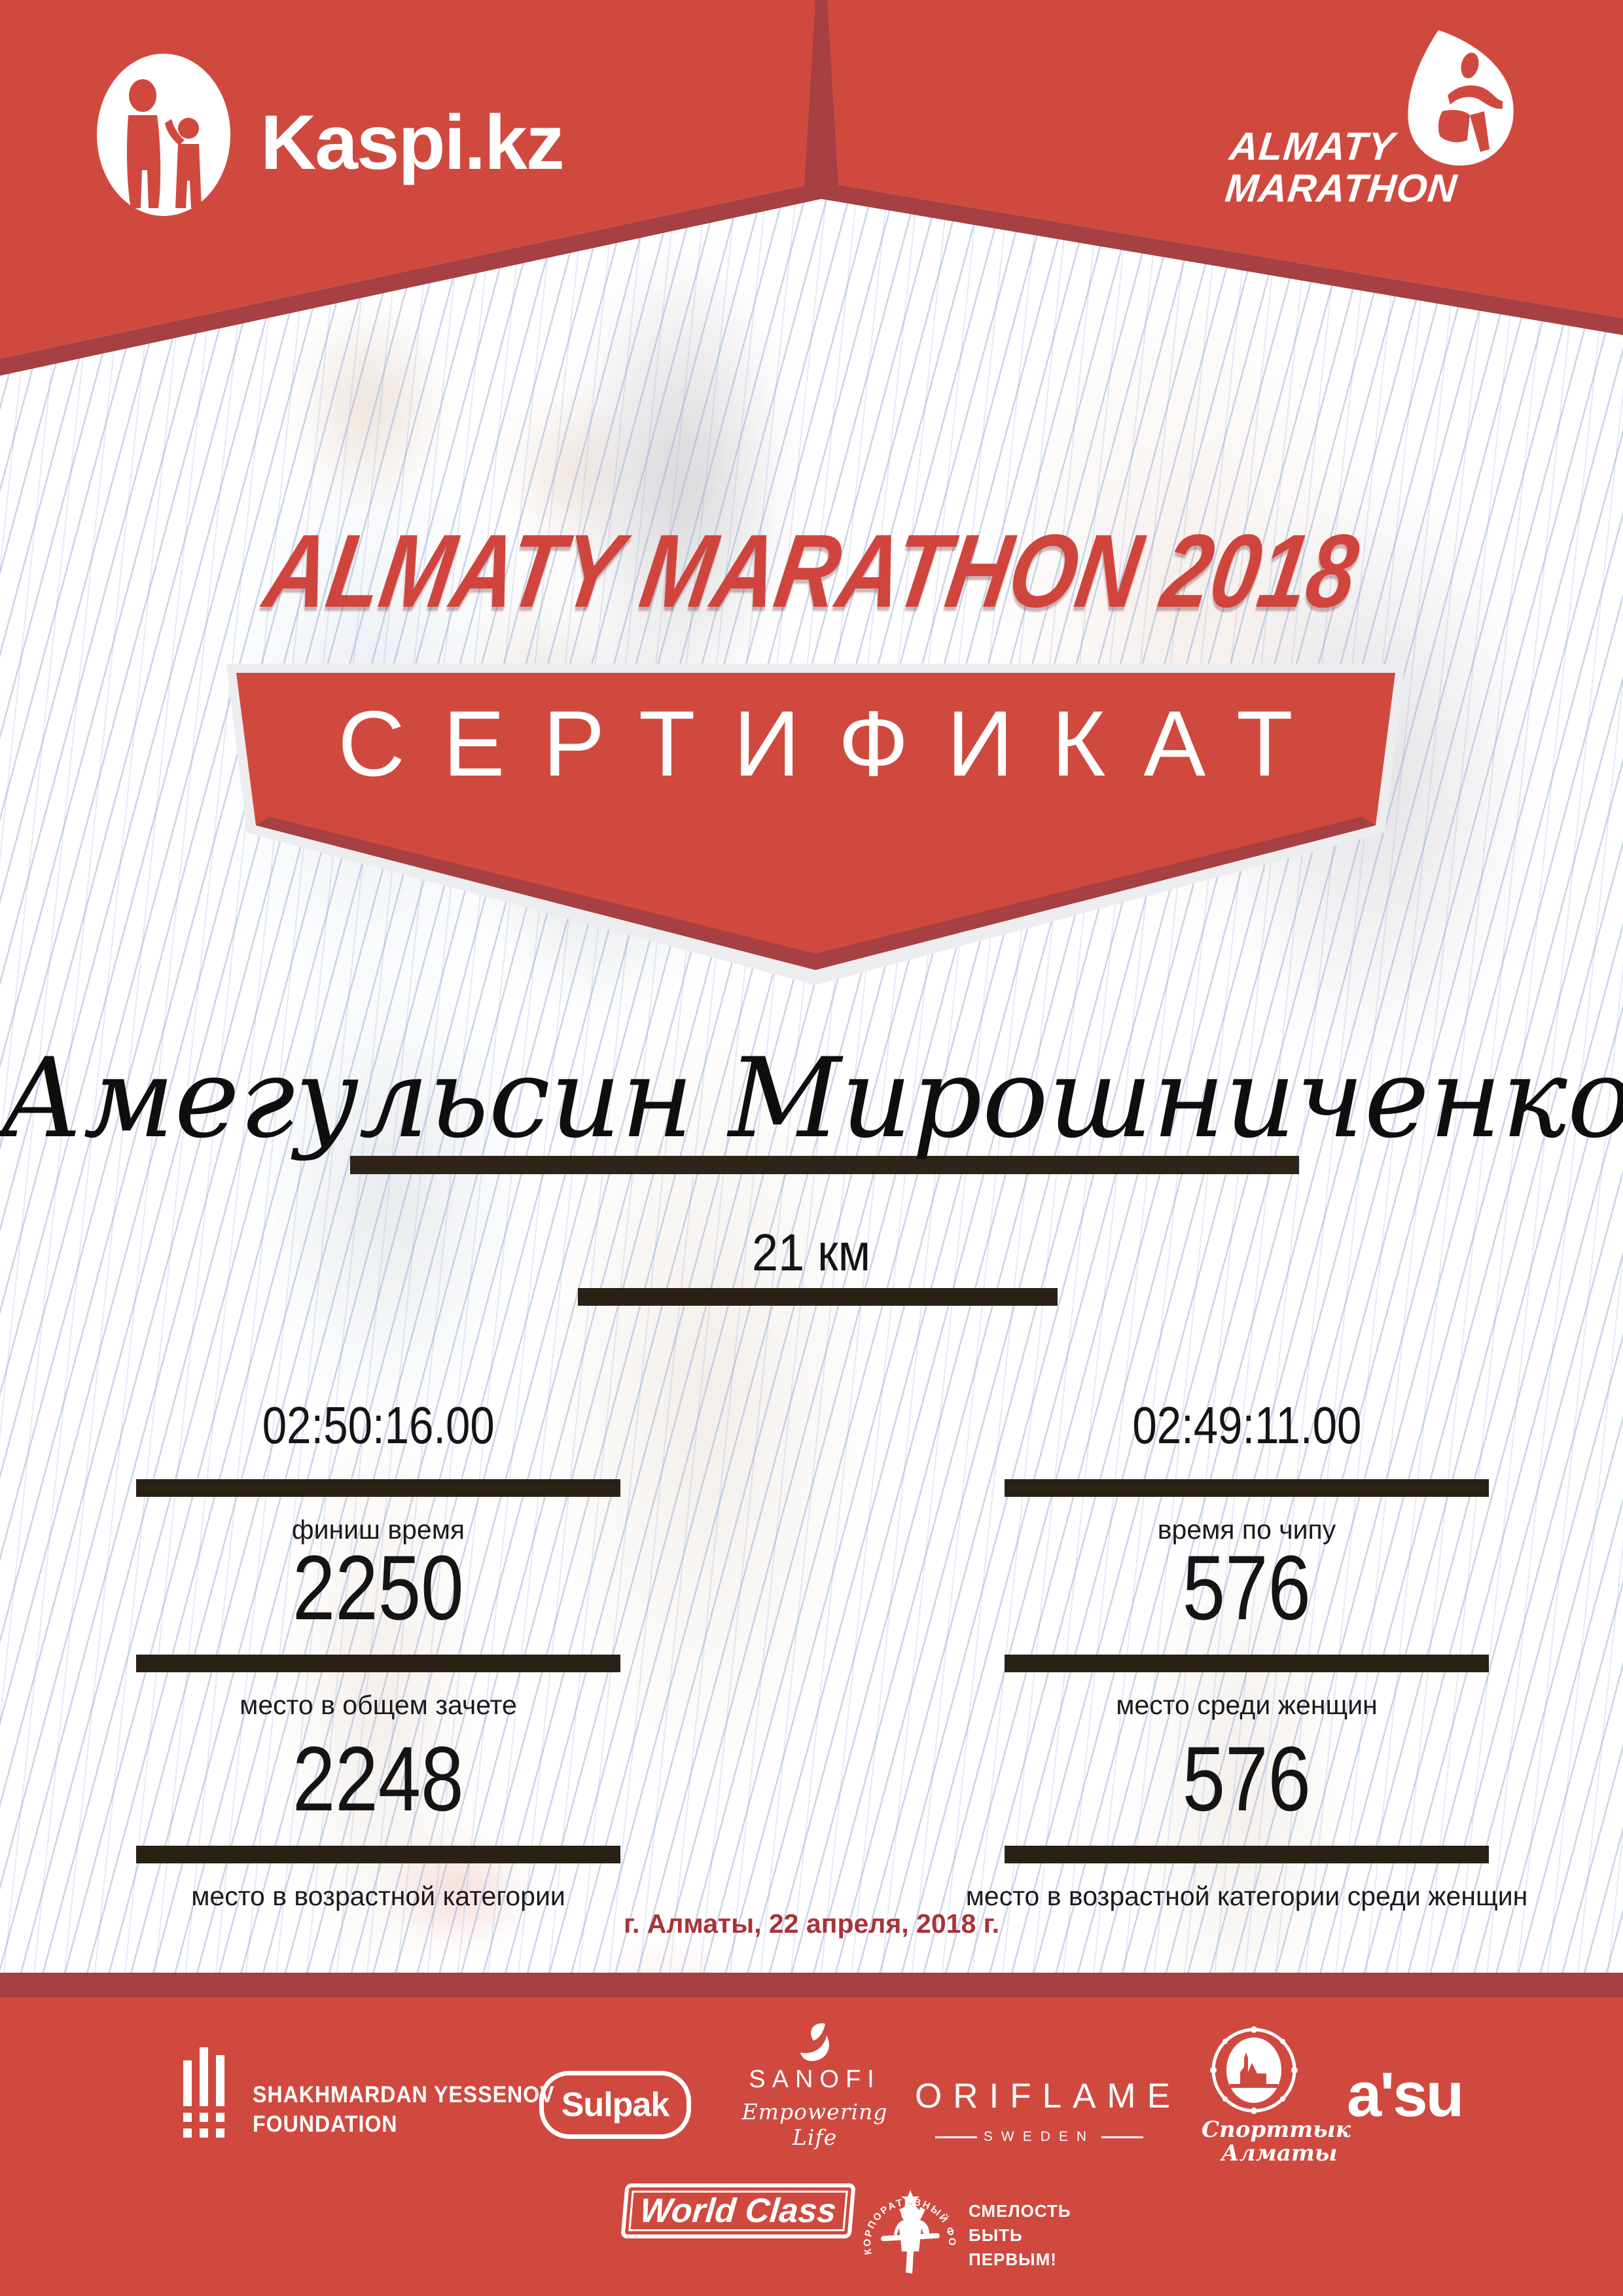  I want to click on stat-label: время по чипу, so click(1246, 1530).